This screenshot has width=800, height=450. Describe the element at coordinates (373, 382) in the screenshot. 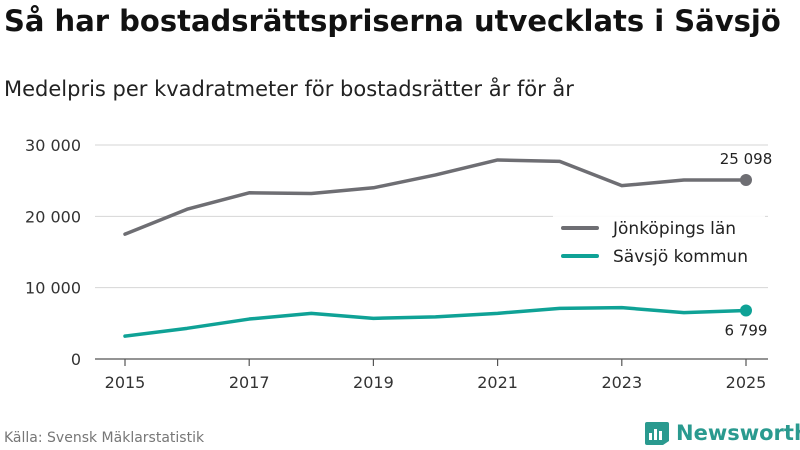

I see `x-tick-label: 2019` at that location.